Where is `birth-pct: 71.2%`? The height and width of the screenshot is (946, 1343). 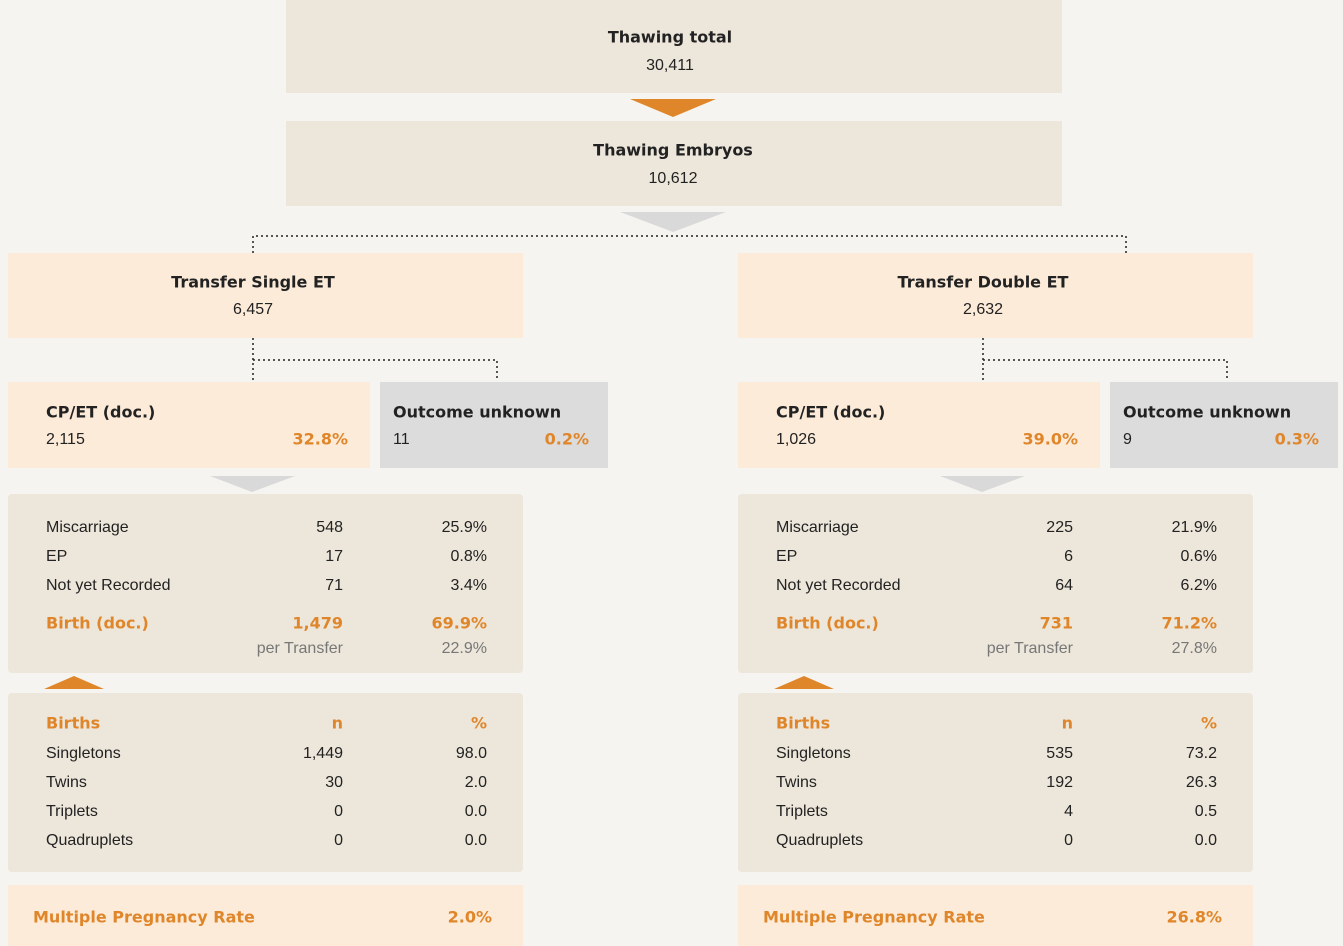 birth-pct: 71.2% is located at coordinates (1189, 623).